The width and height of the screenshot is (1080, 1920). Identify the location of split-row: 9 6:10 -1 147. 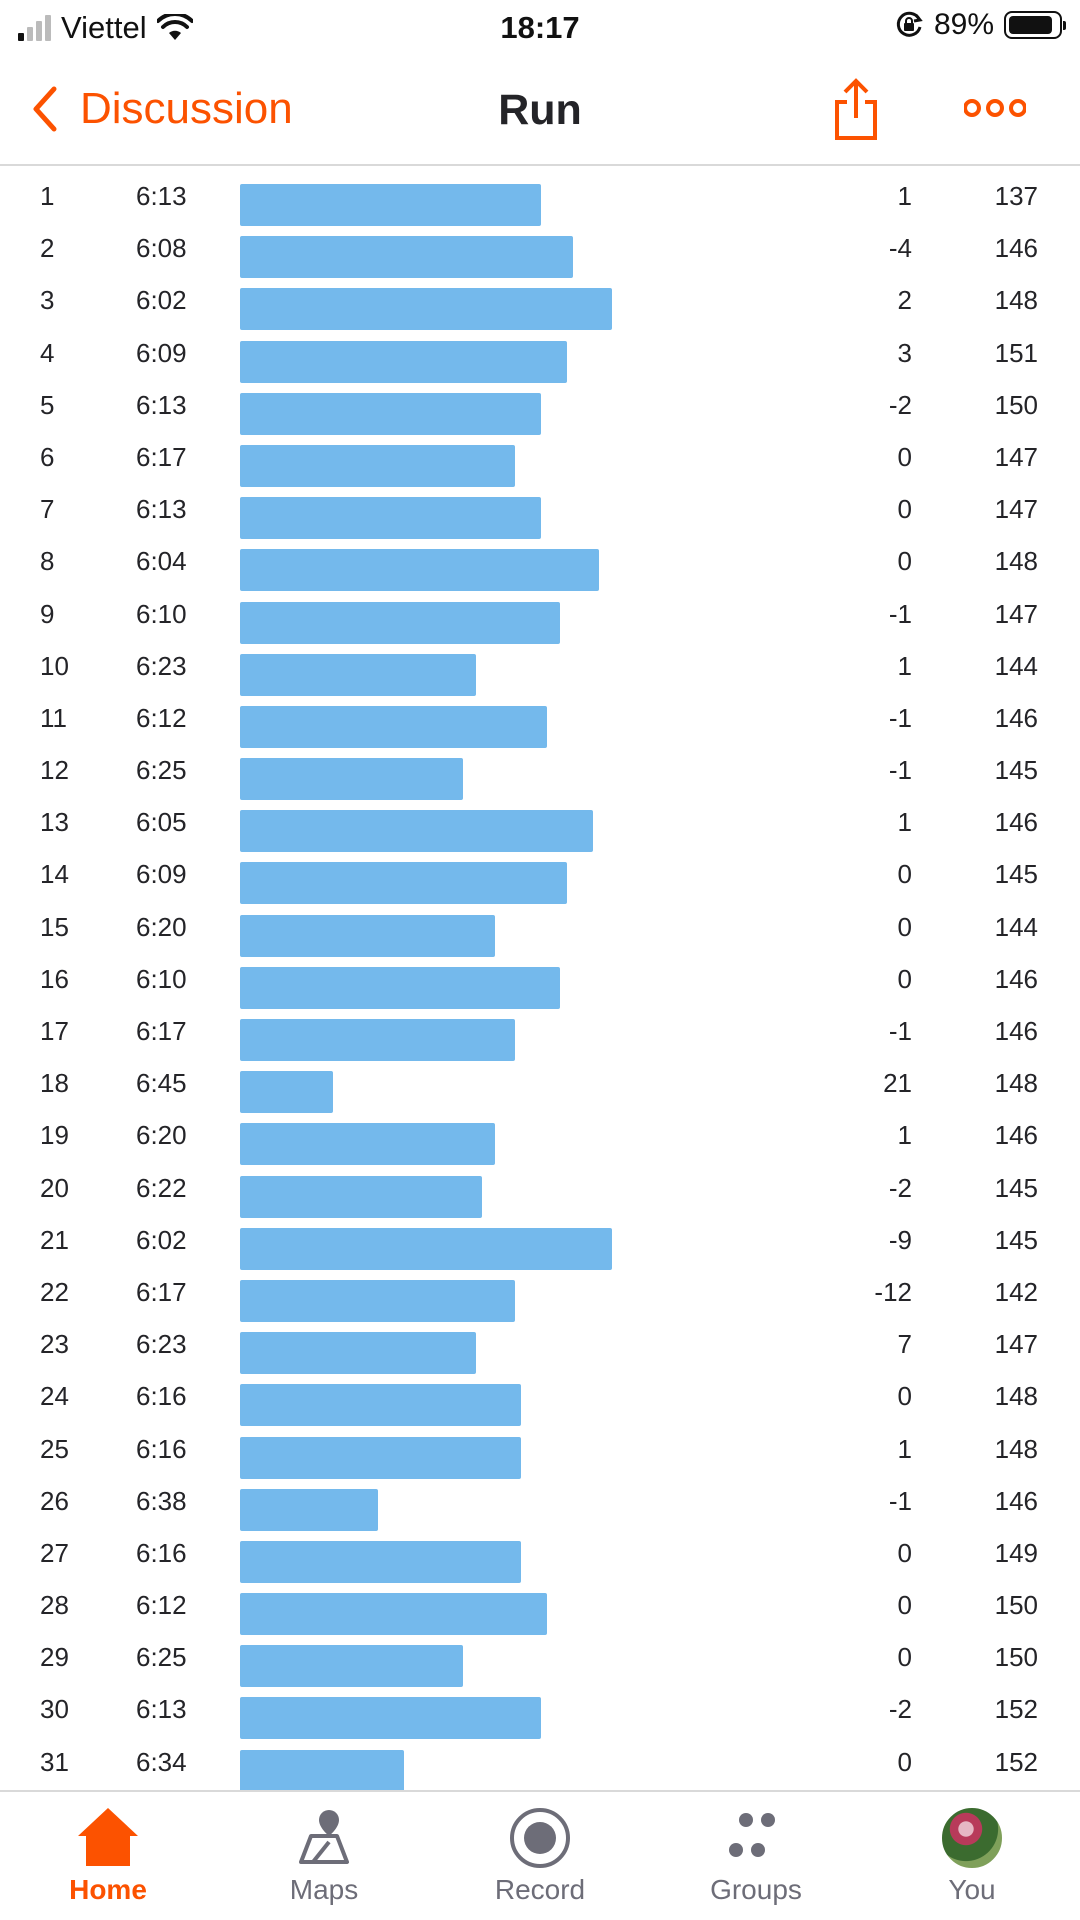
(540, 614).